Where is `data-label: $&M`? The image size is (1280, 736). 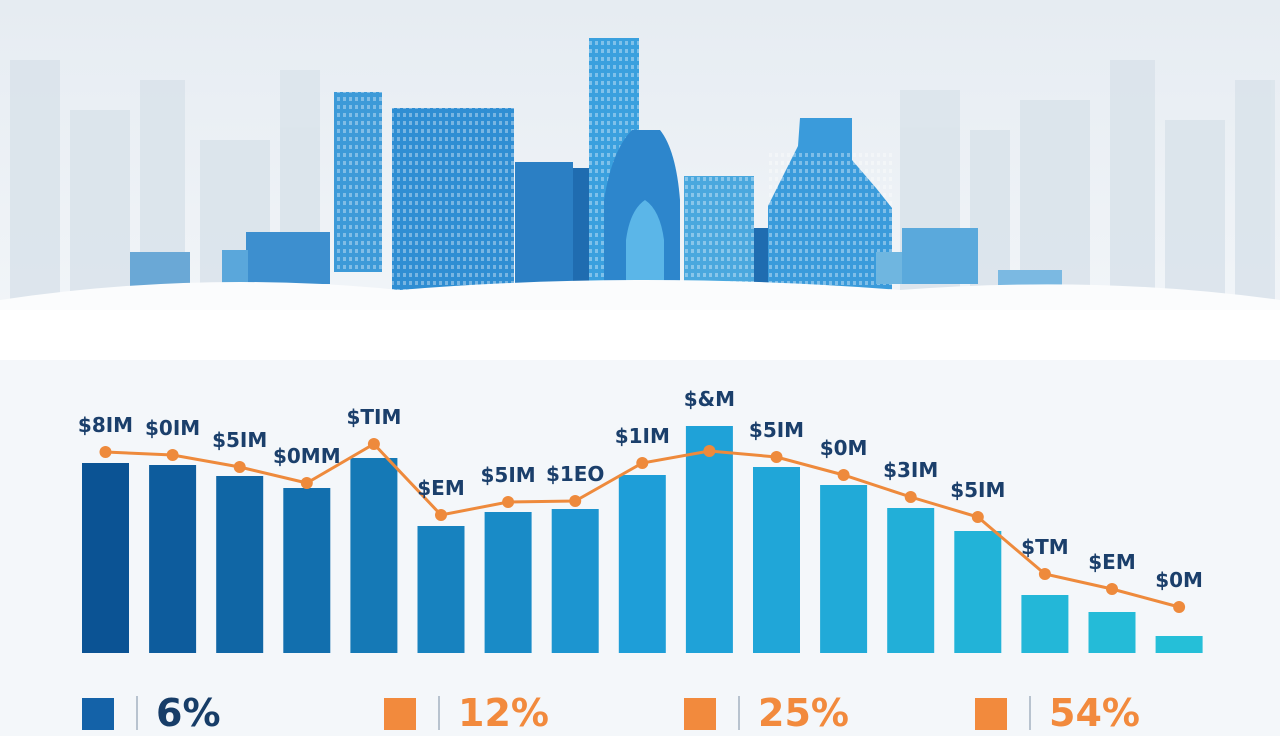
data-label: $&M is located at coordinates (709, 399).